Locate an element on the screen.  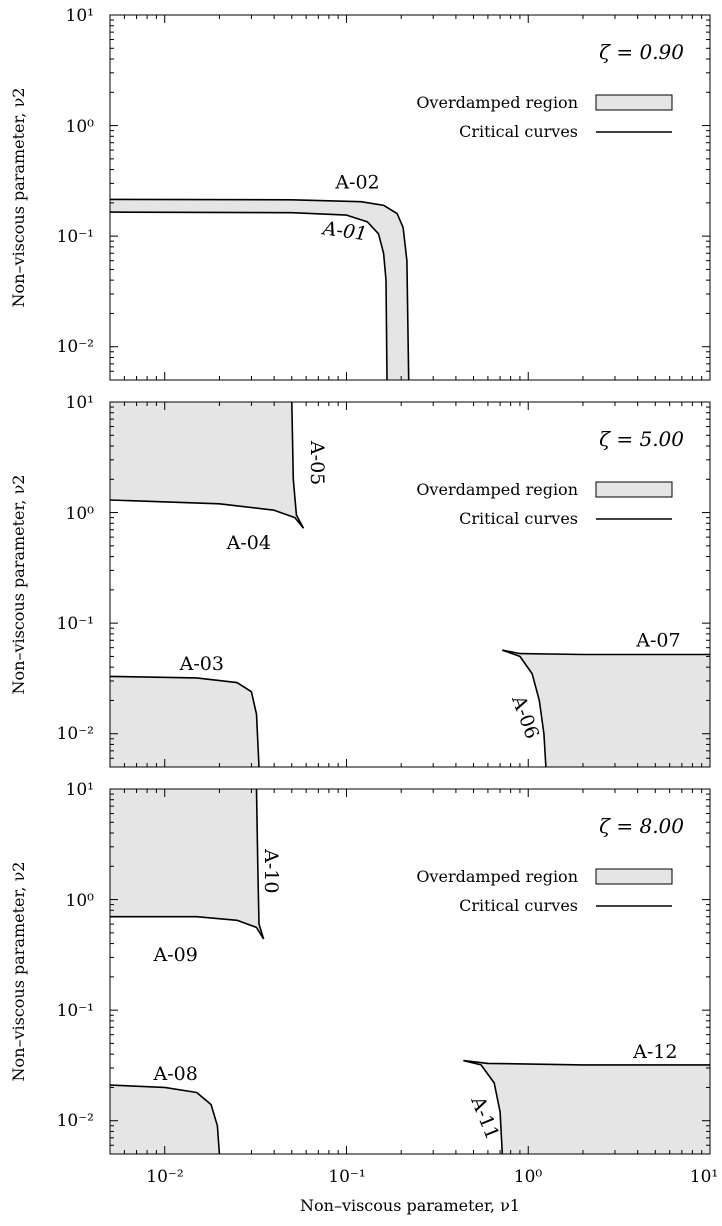
legend-3: Overdamped region Critical curves is located at coordinates (544, 891).